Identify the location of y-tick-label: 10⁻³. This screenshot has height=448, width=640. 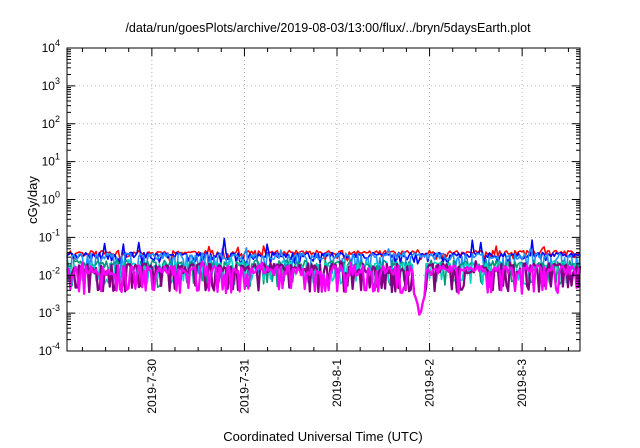
(49, 311).